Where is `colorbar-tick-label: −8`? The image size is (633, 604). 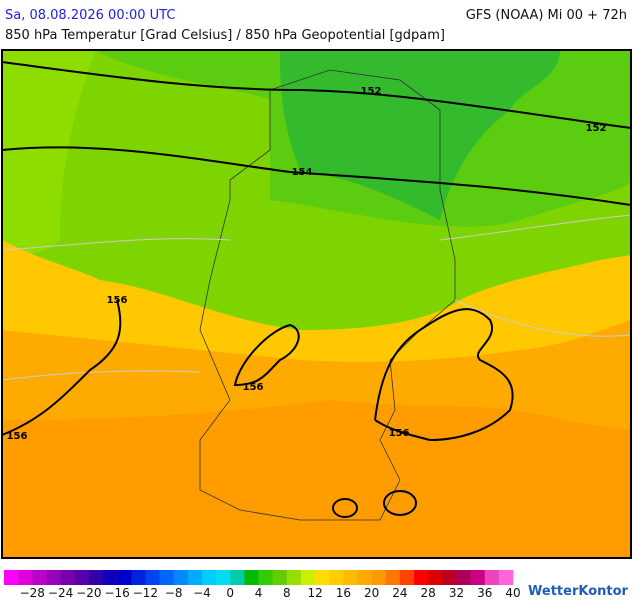 colorbar-tick-label: −8 is located at coordinates (174, 593).